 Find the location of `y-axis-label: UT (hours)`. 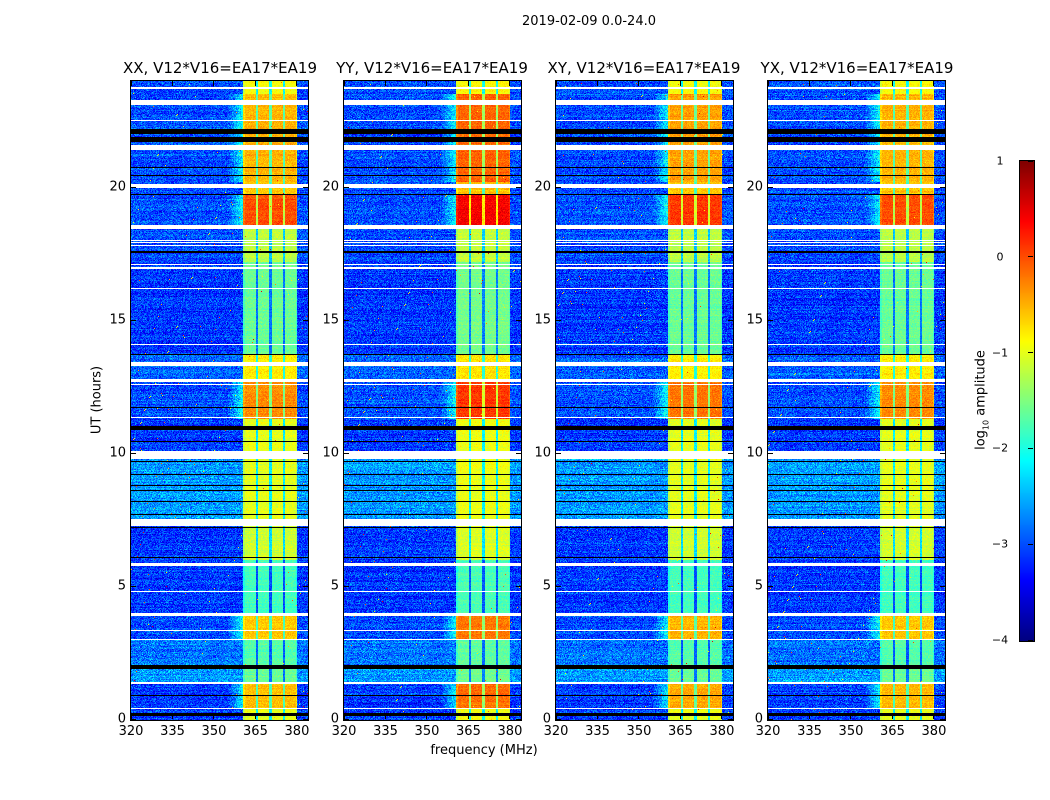

y-axis-label: UT (hours) is located at coordinates (97, 400).